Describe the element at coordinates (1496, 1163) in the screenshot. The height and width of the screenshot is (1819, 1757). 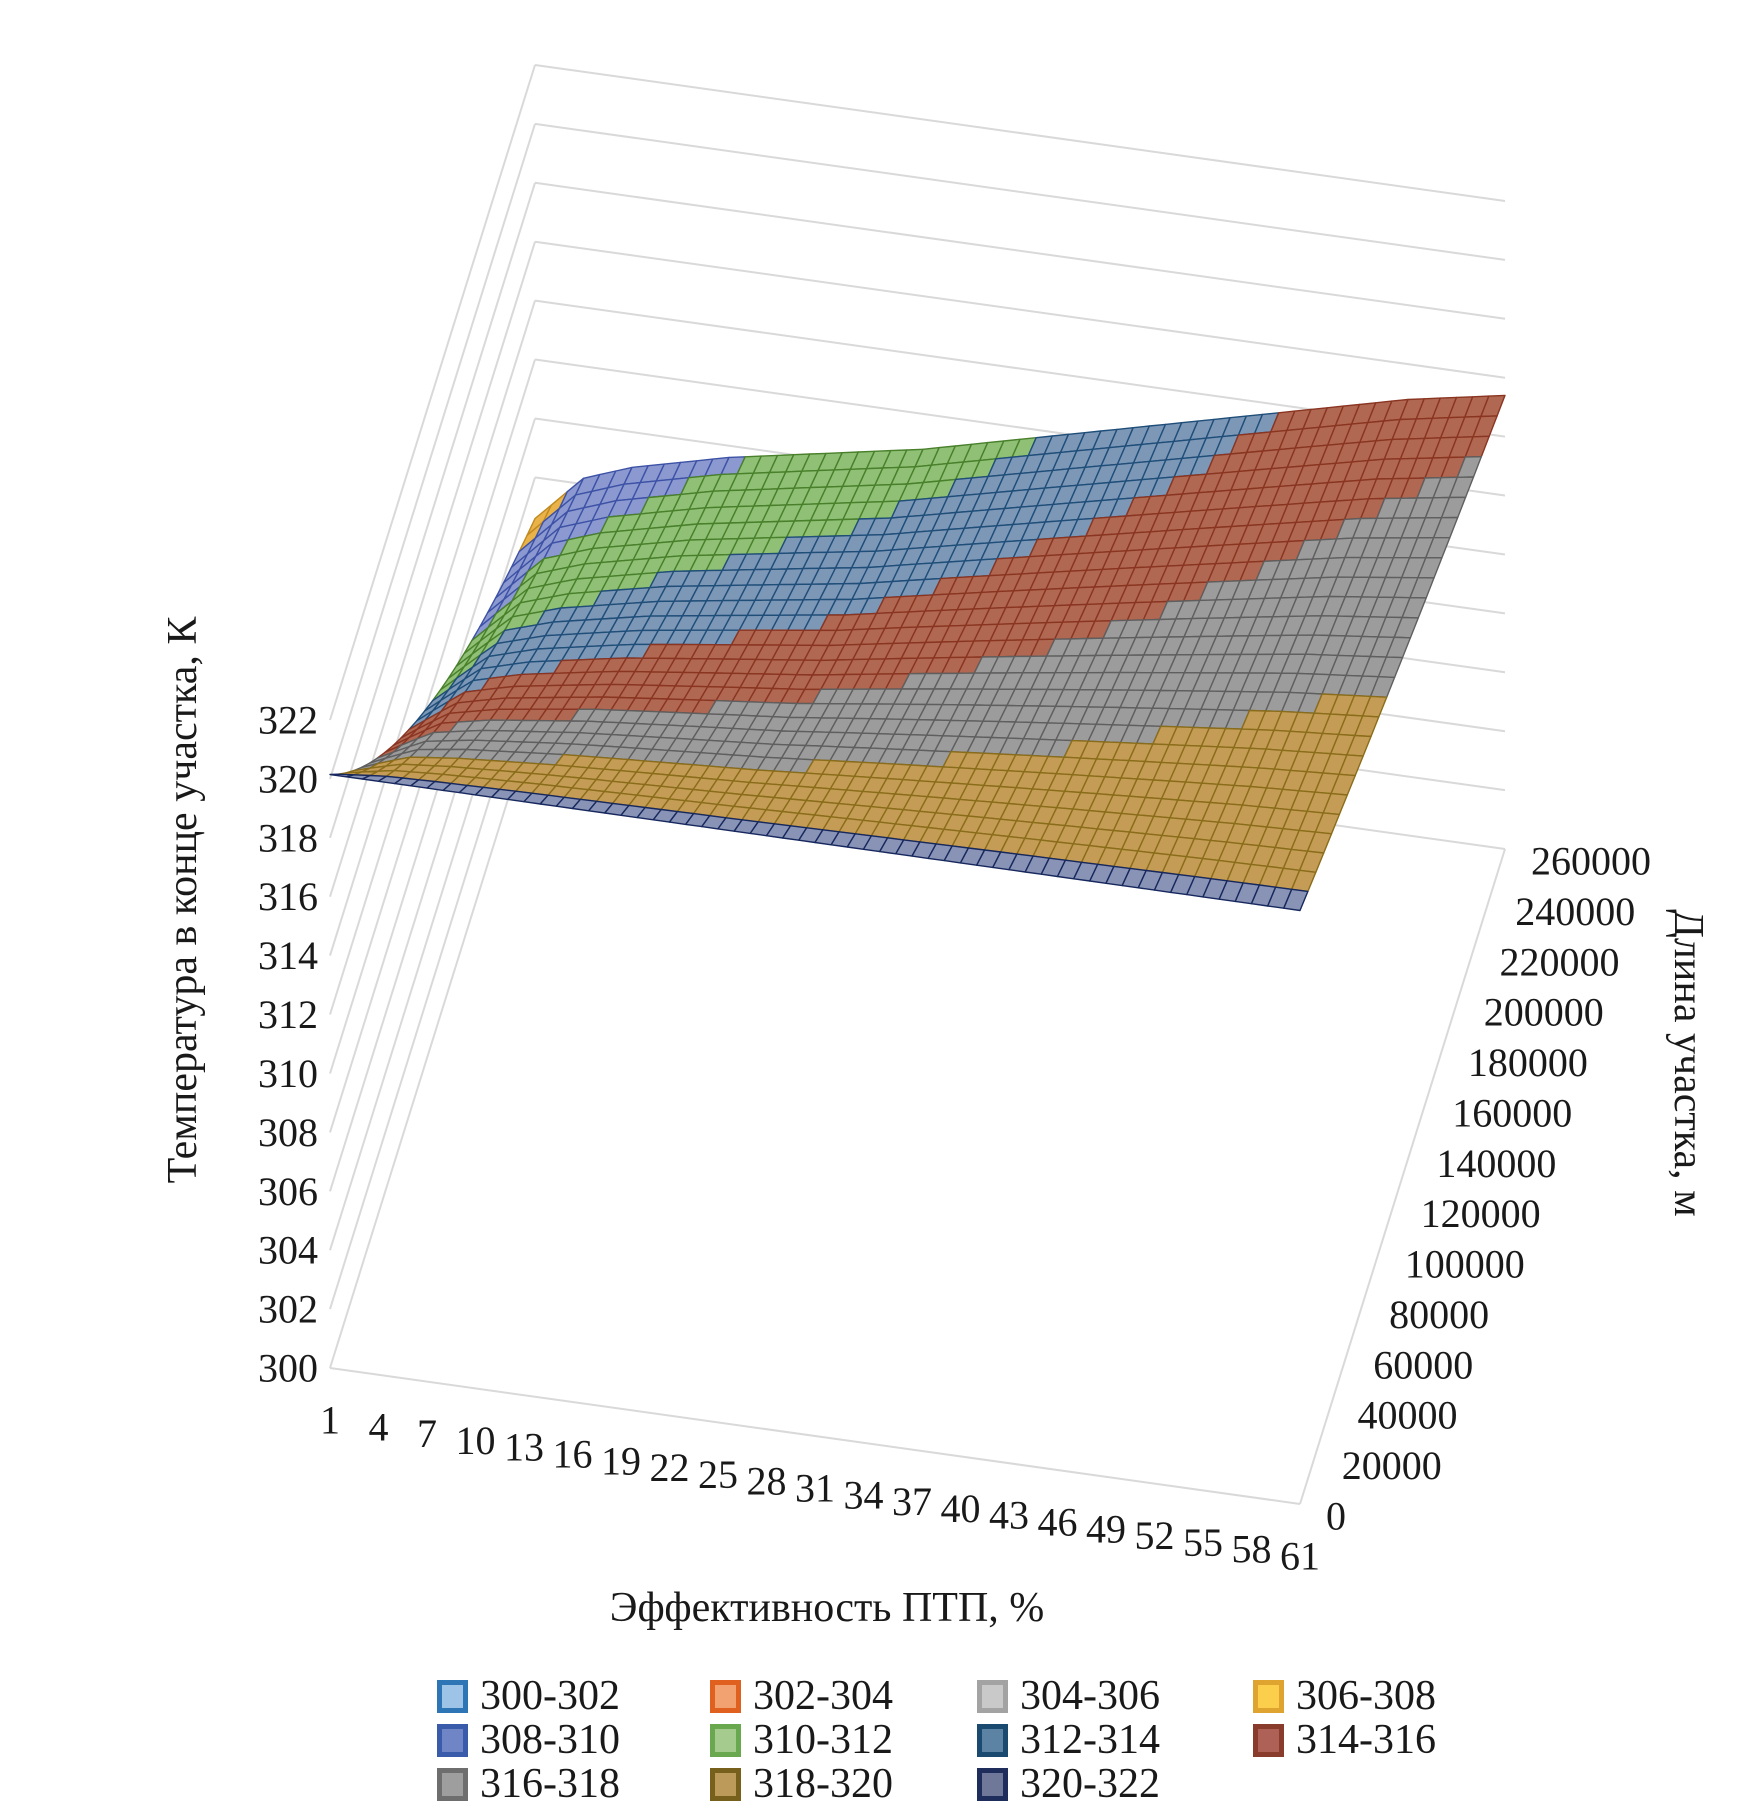
I see `depth-axis-tick-label: 140000` at that location.